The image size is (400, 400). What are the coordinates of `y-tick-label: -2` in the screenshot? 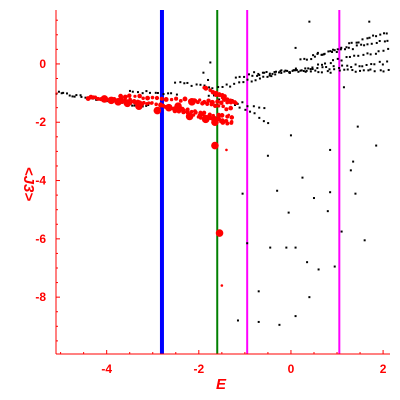 It's located at (40, 122).